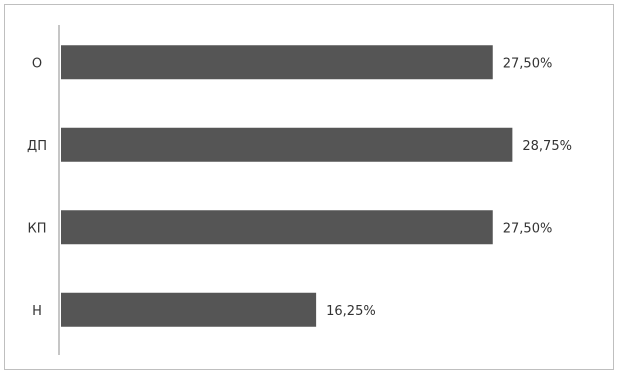  Describe the element at coordinates (351, 311) in the screenshot. I see `data-label-4: 16,25%` at that location.